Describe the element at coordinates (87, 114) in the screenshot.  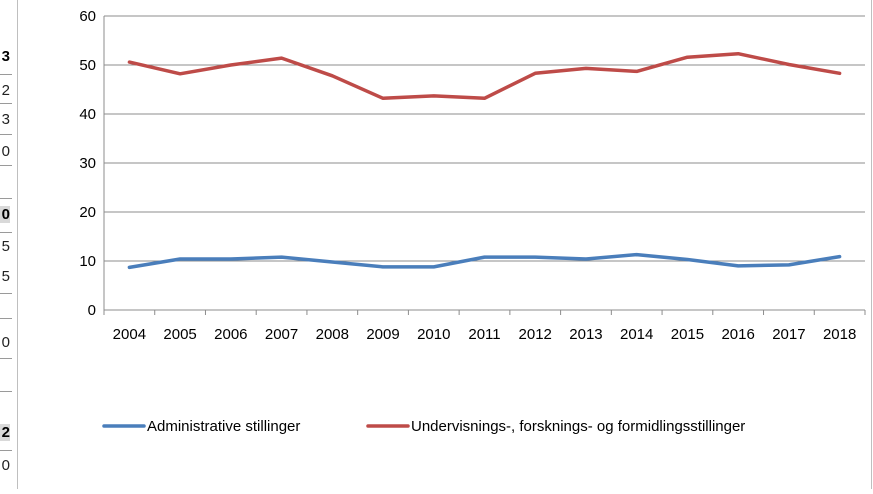
I see `y-tick-label: 40` at that location.